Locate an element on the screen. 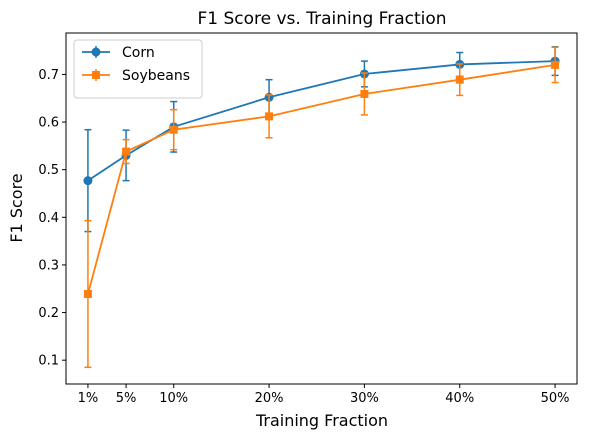  x-tick-label: 1% is located at coordinates (88, 398).